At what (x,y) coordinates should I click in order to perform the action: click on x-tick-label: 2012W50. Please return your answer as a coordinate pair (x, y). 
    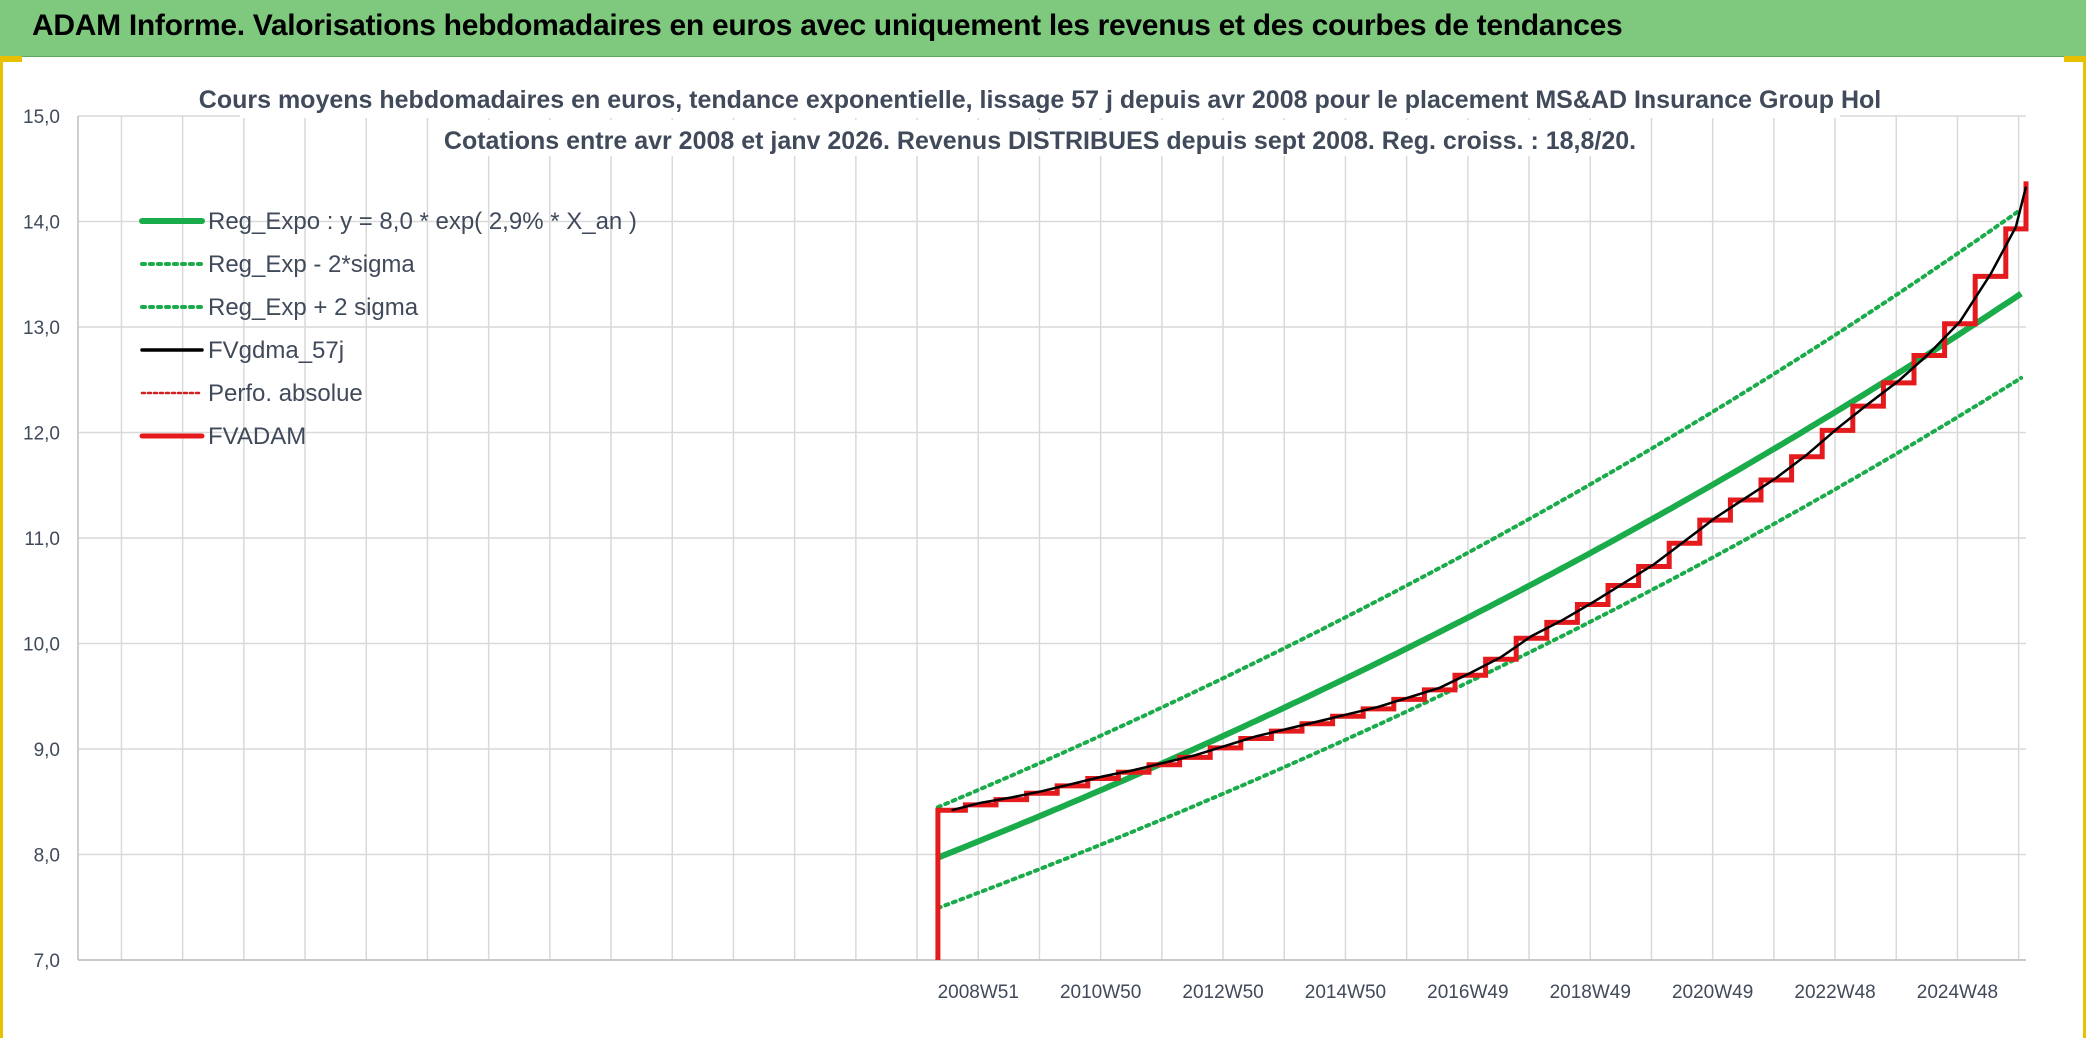
    Looking at the image, I should click on (1222, 992).